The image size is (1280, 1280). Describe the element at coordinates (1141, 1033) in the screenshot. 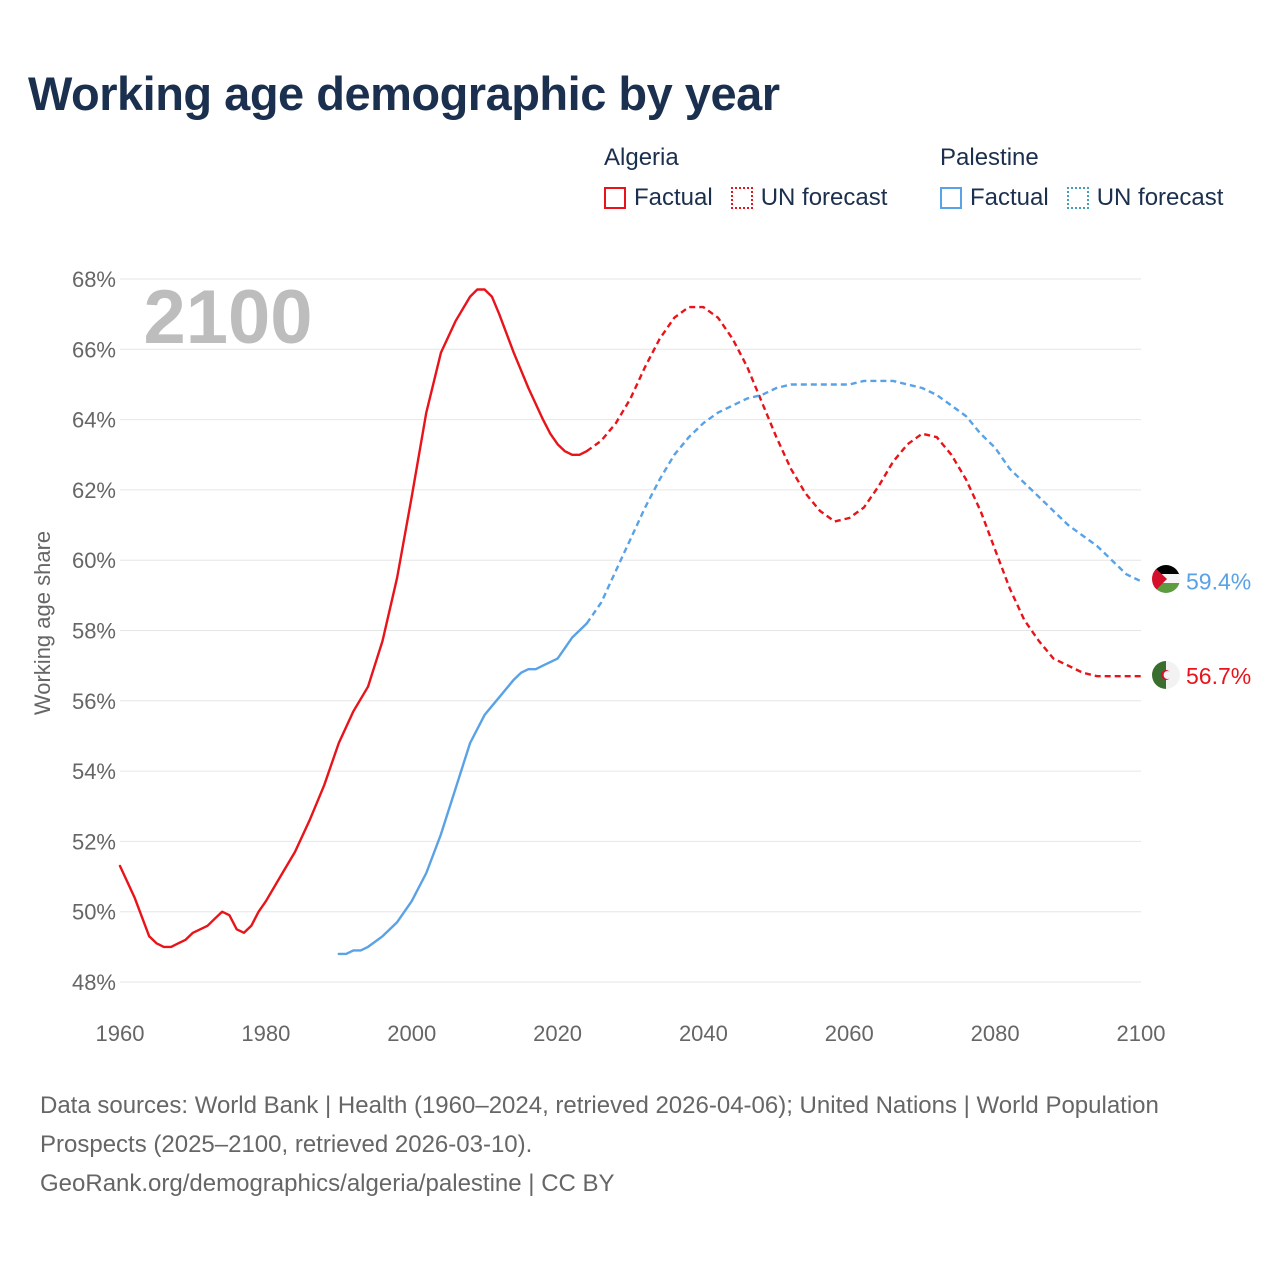

I see `x-tick-label: 2100` at that location.